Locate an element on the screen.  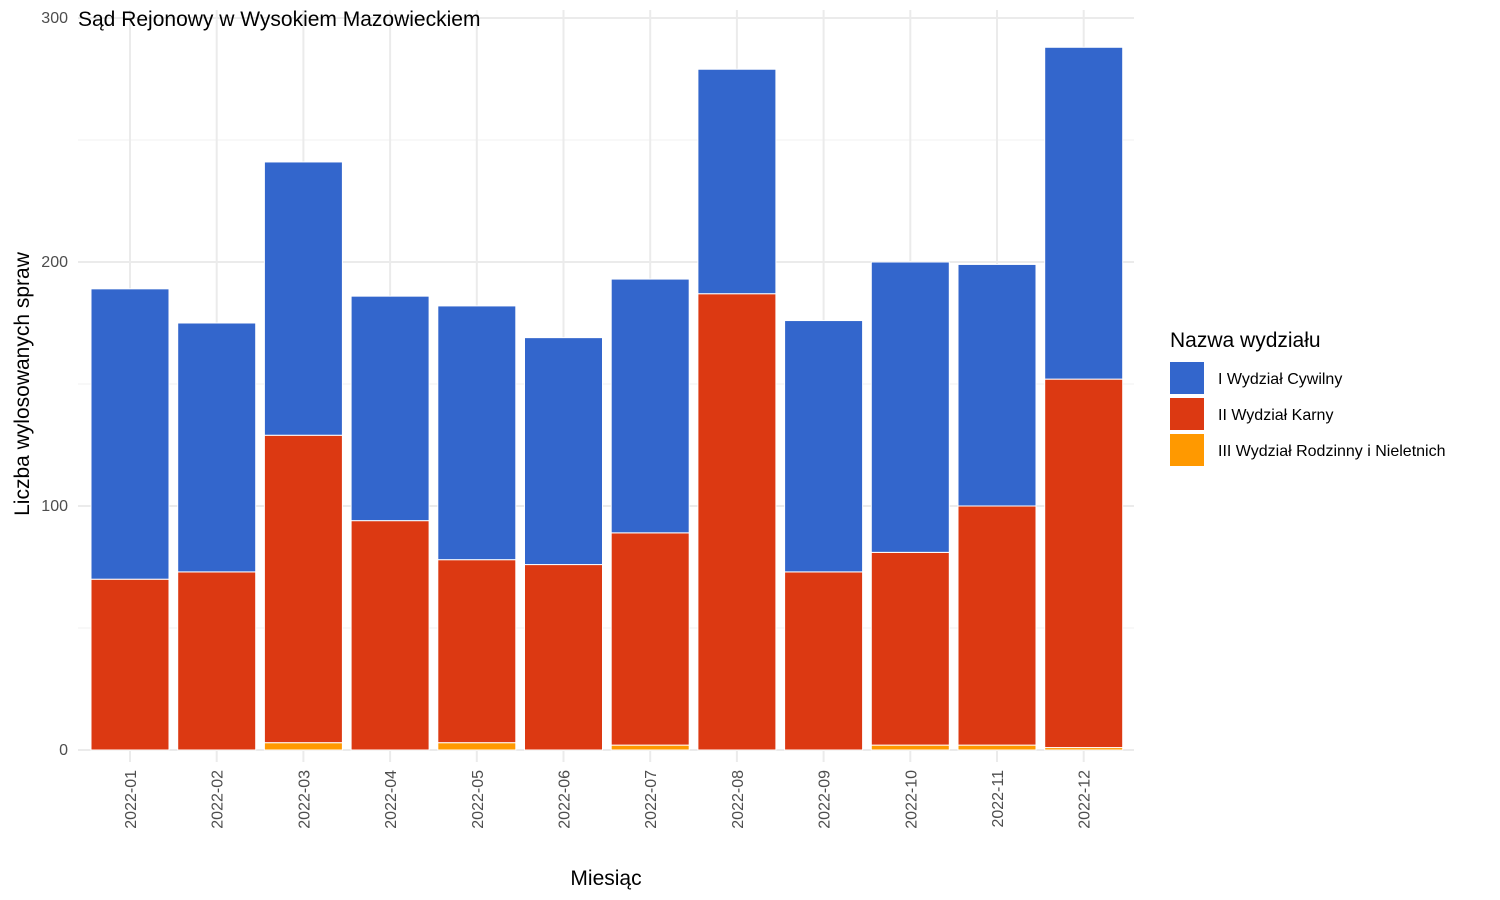
legend-title: Nazwa wydziału is located at coordinates (1245, 340).